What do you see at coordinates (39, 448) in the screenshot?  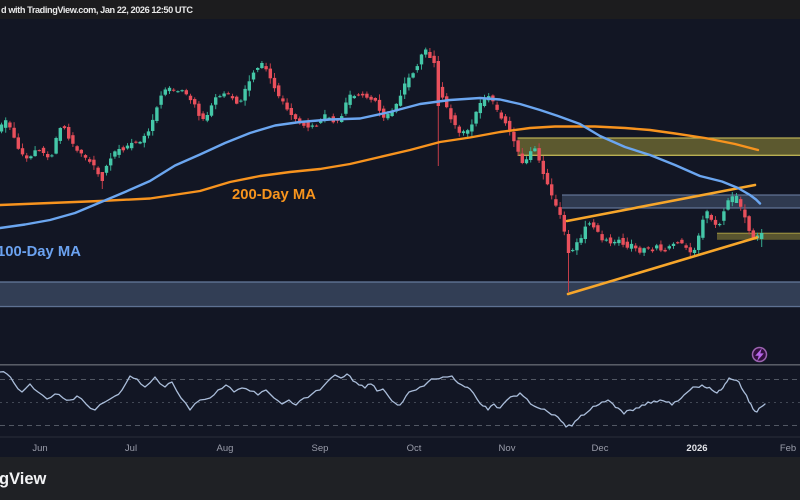 I see `svg-text: Jun` at bounding box center [39, 448].